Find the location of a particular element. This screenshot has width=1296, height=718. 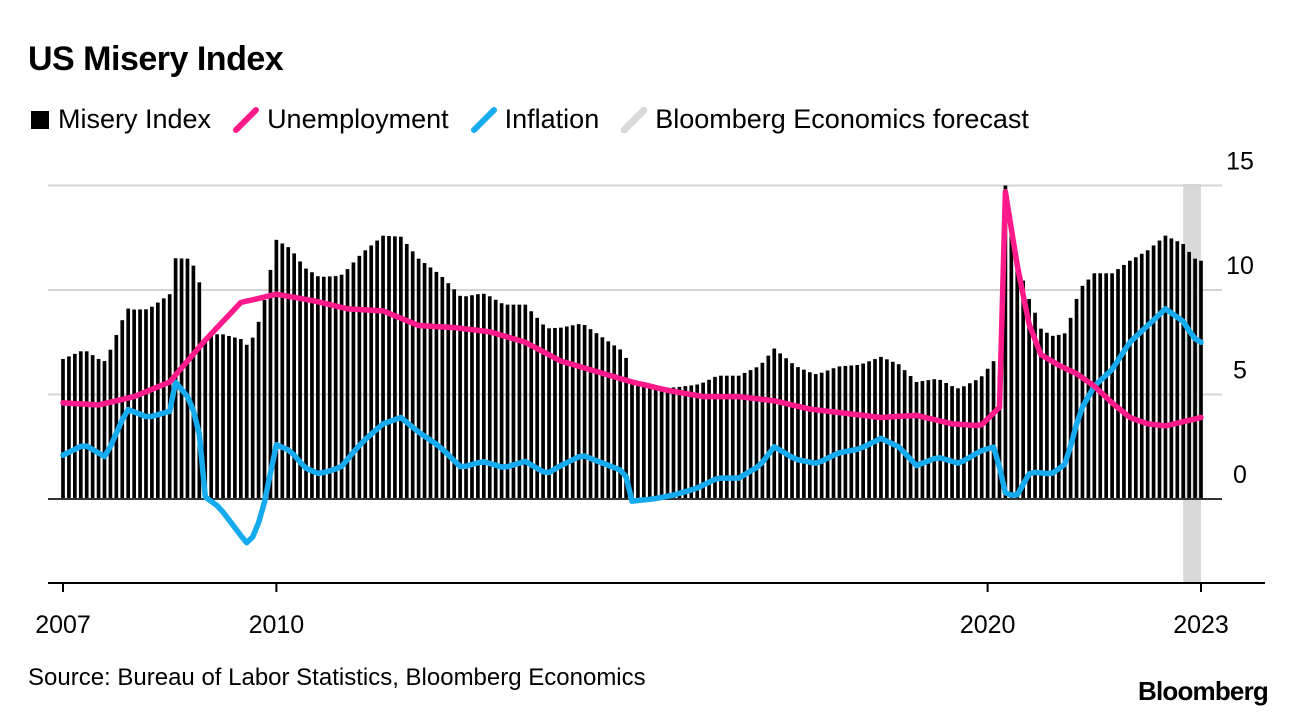

legend-label-forecast: Bloomberg Economics forecast is located at coordinates (842, 119).